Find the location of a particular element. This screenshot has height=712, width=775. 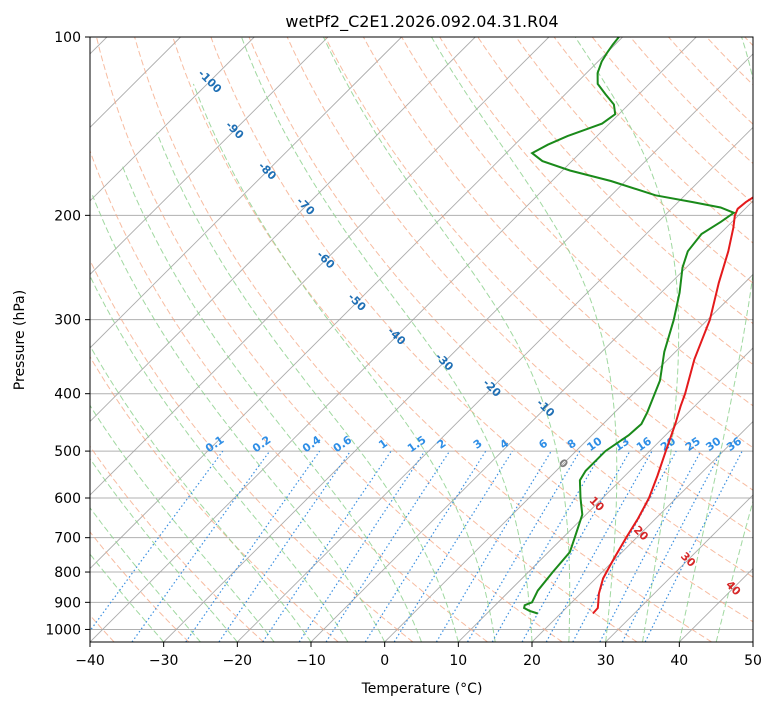

y-tick-label: 800 is located at coordinates (67, 573).